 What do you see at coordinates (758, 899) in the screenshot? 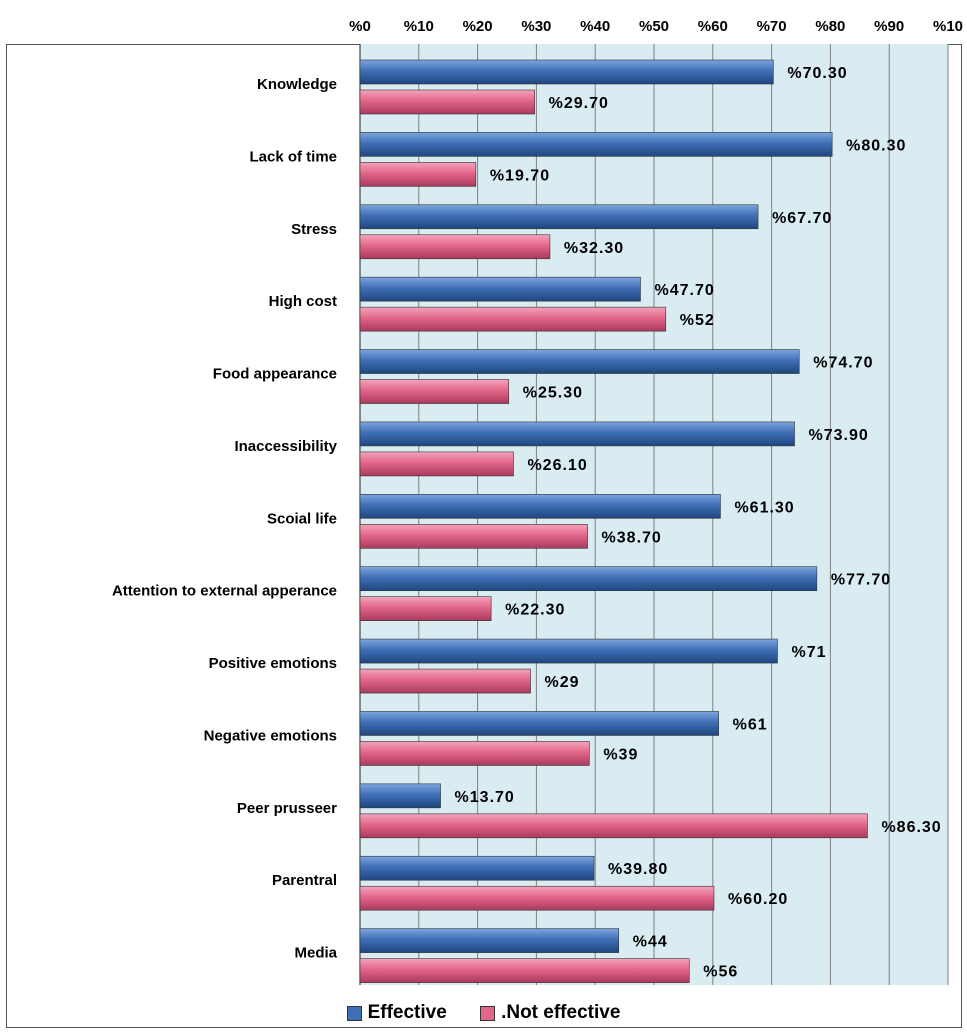
I see `data-label-not-effective: %60.20` at bounding box center [758, 899].